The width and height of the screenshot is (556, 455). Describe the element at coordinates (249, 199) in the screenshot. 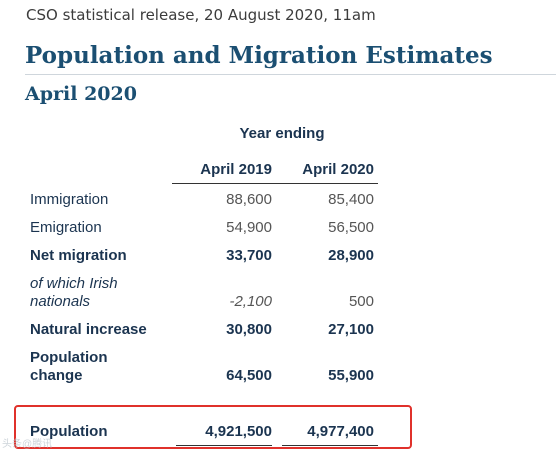

I see `value-2019: 88,600` at that location.